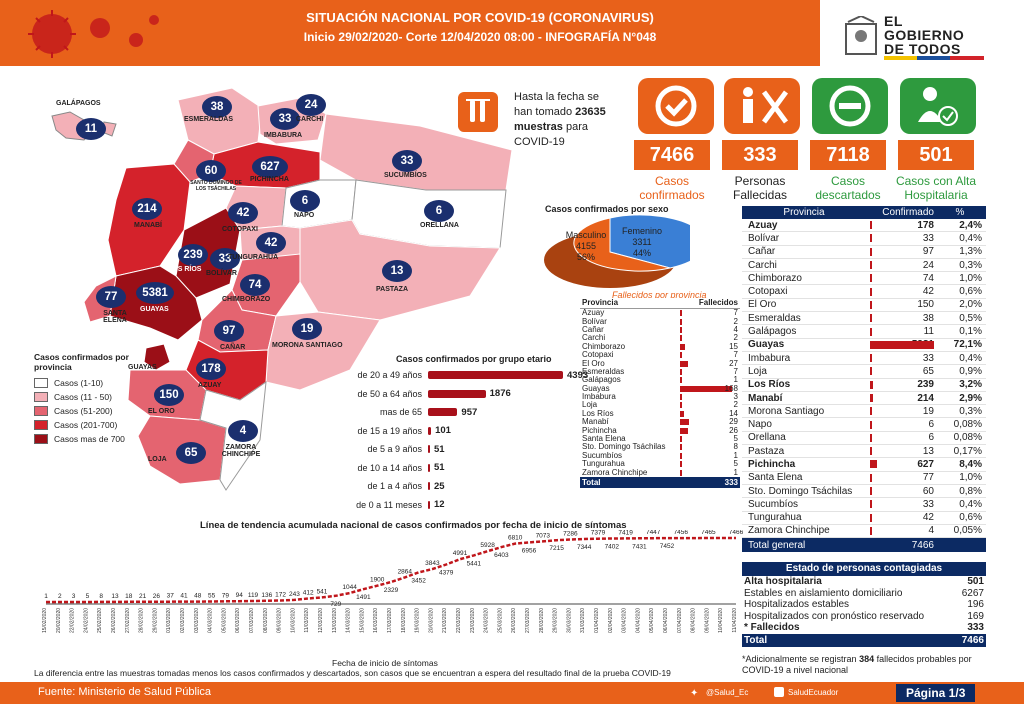 Image resolution: width=1024 pixels, height=723 pixels. What do you see at coordinates (652, 620) in the screenshot?
I see `trend-x-tick: 05/04/2020` at bounding box center [652, 620].